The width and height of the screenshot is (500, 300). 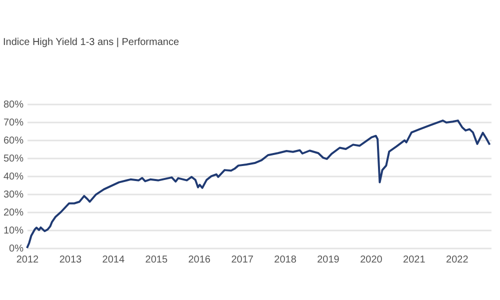 What do you see at coordinates (13, 177) in the screenshot?
I see `y-tick-label: 40%` at bounding box center [13, 177].